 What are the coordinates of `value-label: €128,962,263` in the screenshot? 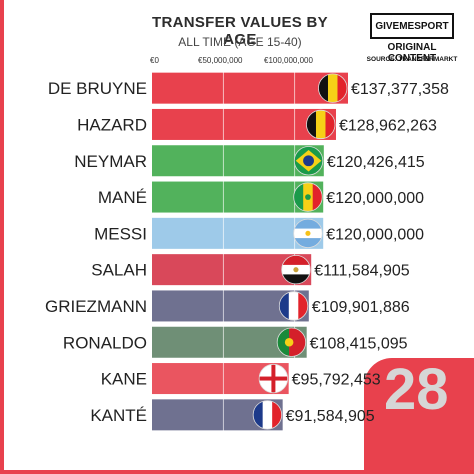 It's located at (388, 125).